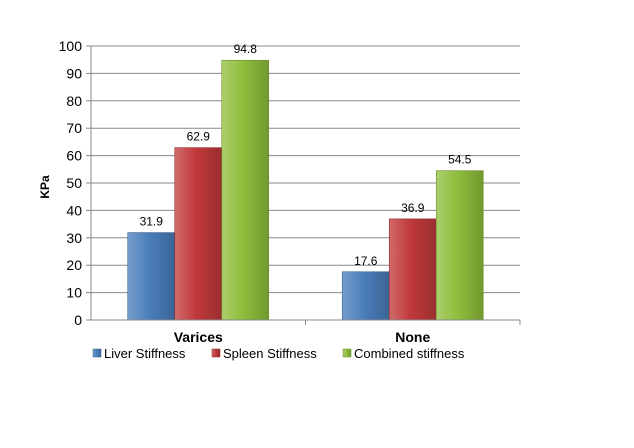  Describe the element at coordinates (74, 238) in the screenshot. I see `y-tick-label: 30` at that location.